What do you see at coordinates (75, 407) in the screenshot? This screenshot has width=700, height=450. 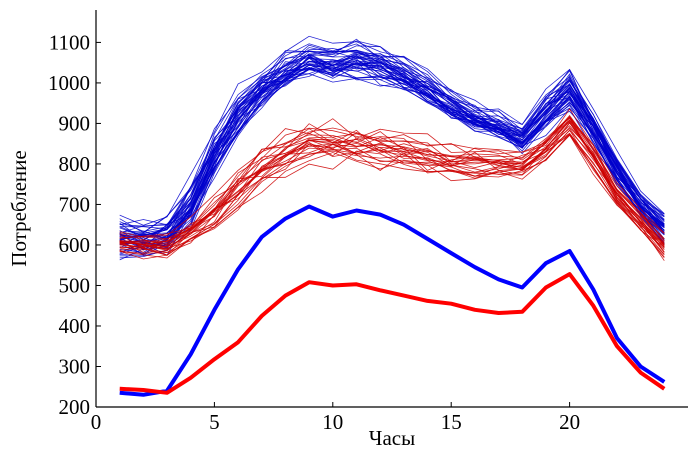 I see `y-tick-label: 200` at bounding box center [75, 407].